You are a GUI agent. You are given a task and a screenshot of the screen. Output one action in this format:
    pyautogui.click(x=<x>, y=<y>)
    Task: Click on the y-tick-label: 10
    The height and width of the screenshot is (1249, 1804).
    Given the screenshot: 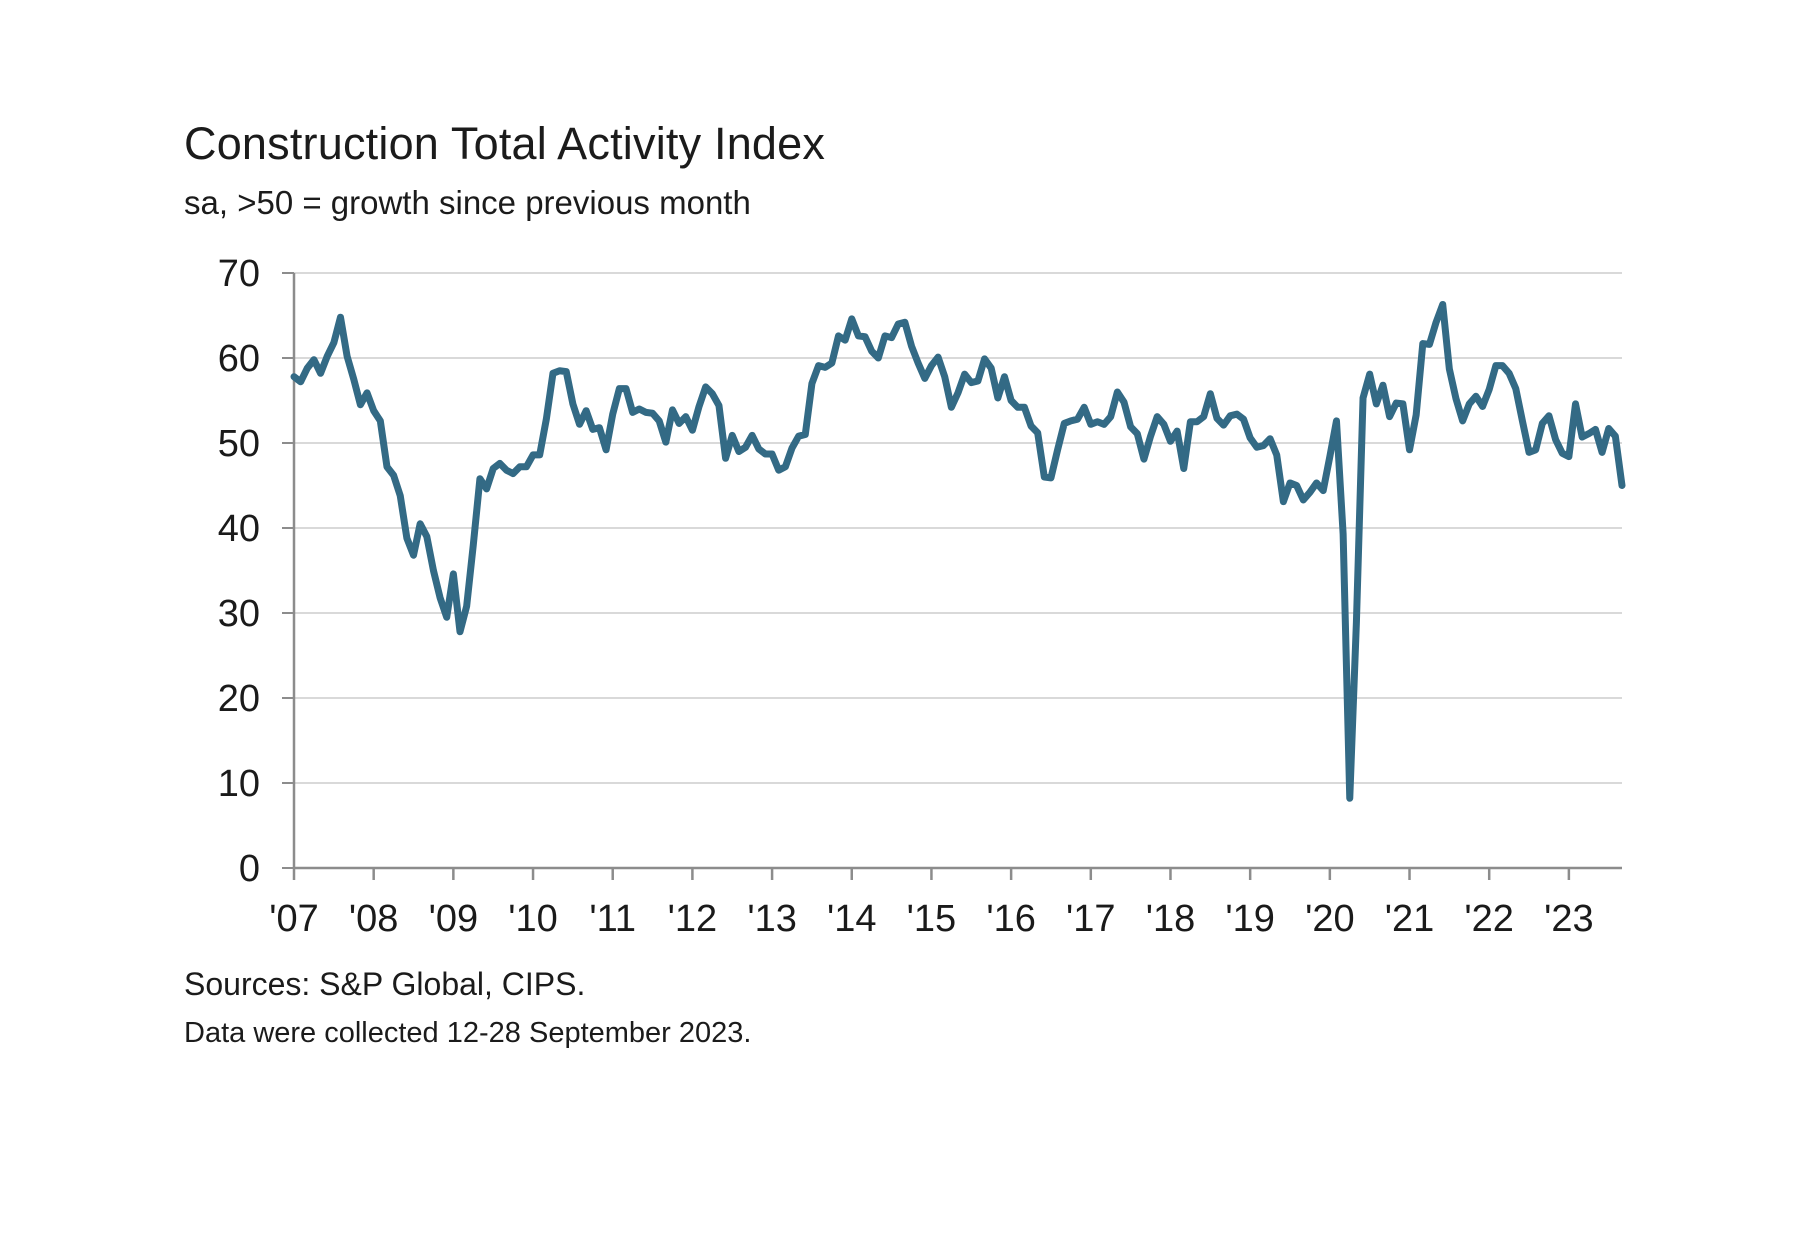 What is the action you would take?
    pyautogui.click(x=239, y=784)
    